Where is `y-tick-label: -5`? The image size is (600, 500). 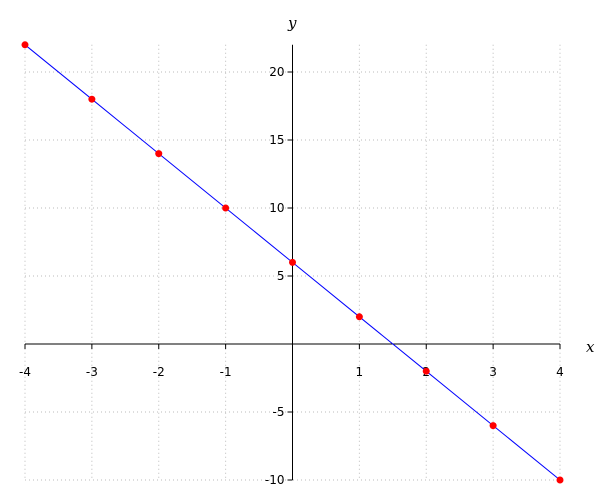 y-tick-label: -5 is located at coordinates (279, 412).